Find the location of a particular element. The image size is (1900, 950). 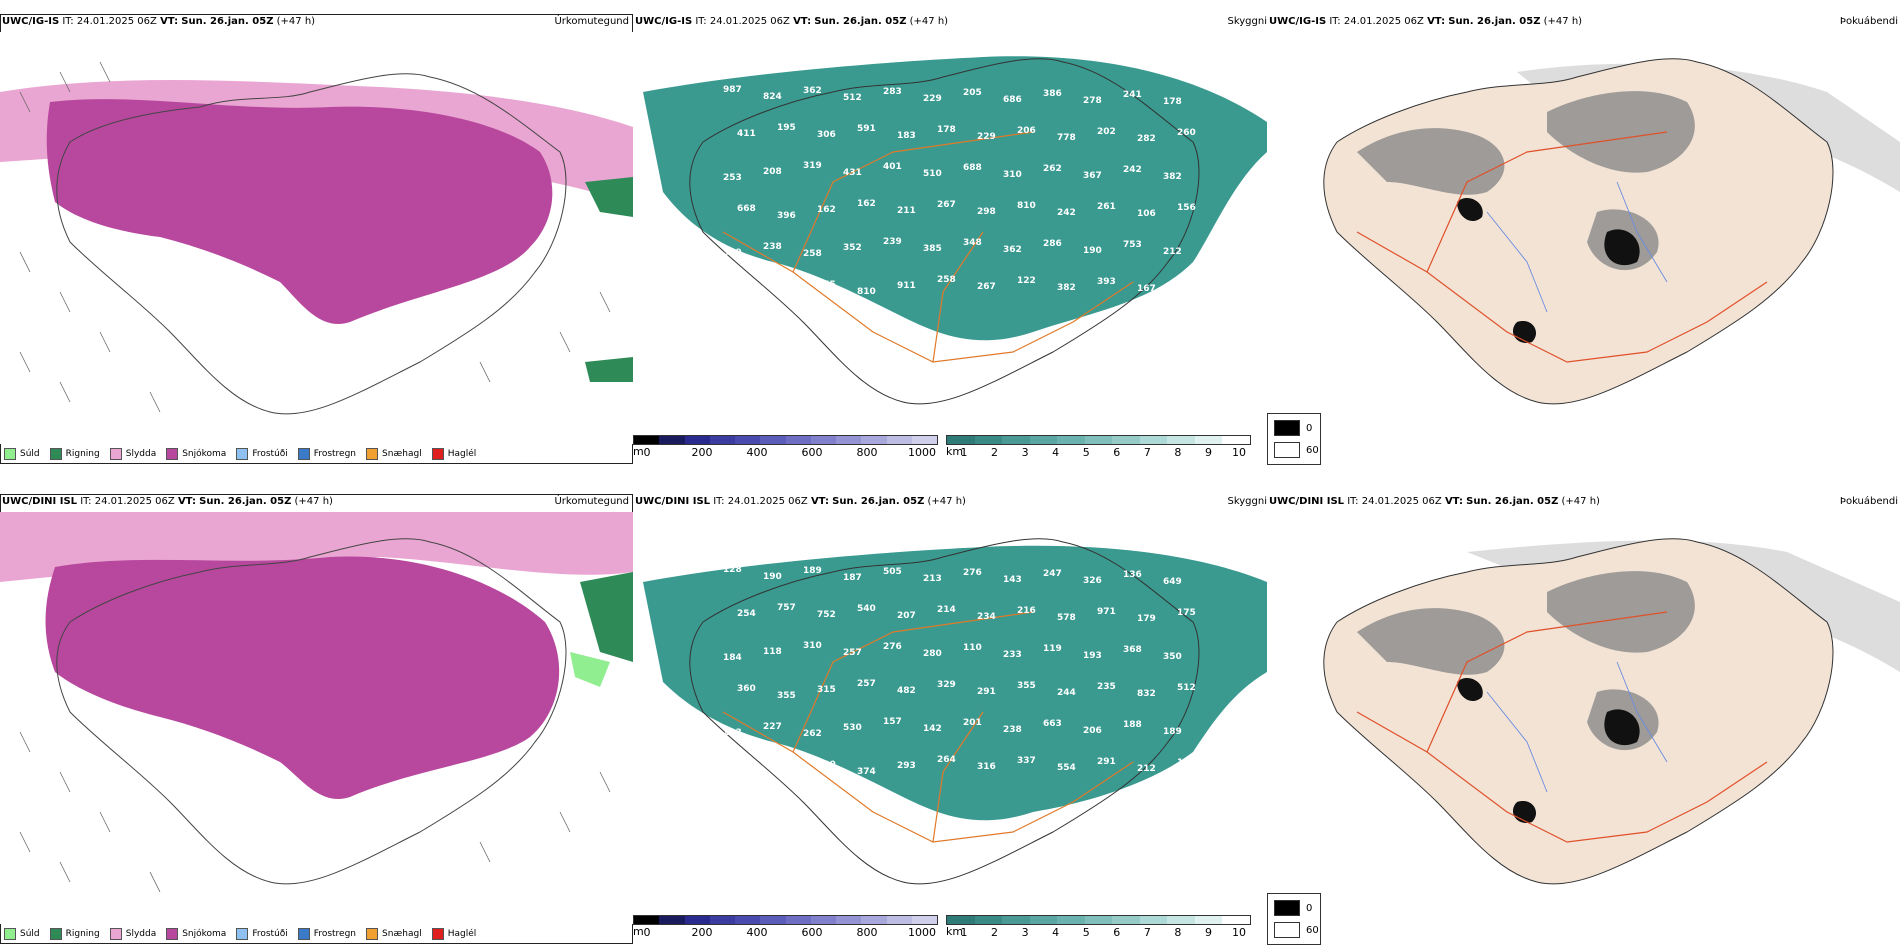

visibility-value: 663 is located at coordinates (1052, 724).